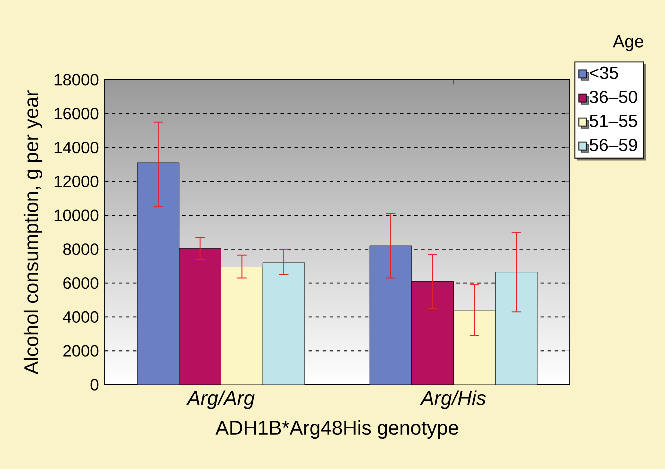 This screenshot has width=665, height=469. Describe the element at coordinates (76, 114) in the screenshot. I see `y-tick-label: 16000` at that location.